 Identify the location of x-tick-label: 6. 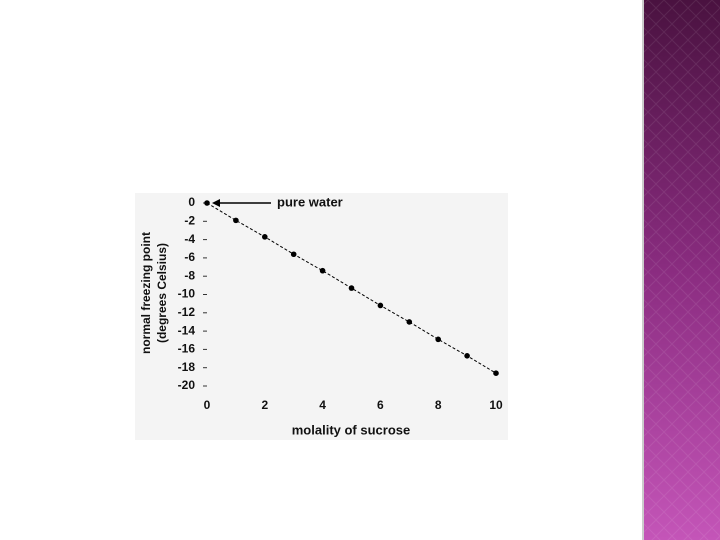
(380, 405).